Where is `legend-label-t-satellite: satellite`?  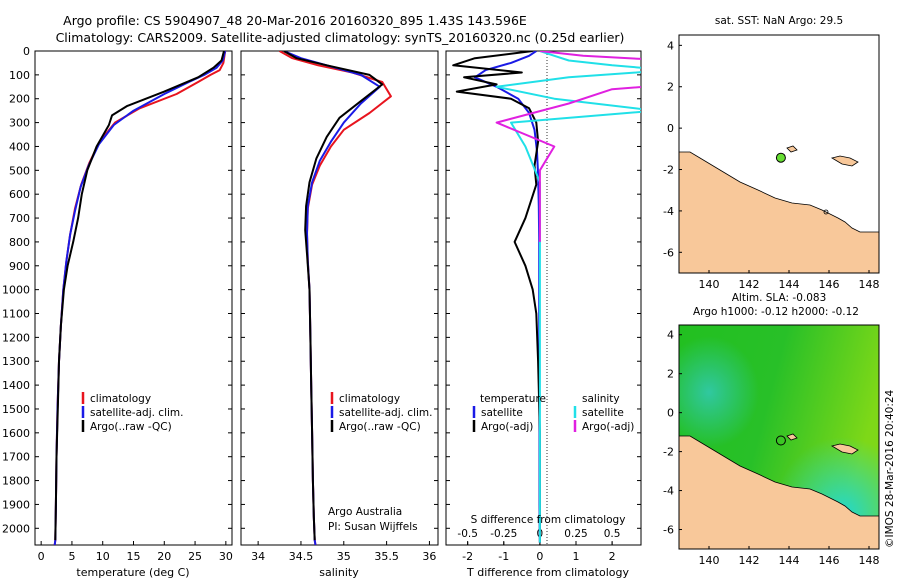
legend-label-t-satellite: satellite is located at coordinates (502, 413).